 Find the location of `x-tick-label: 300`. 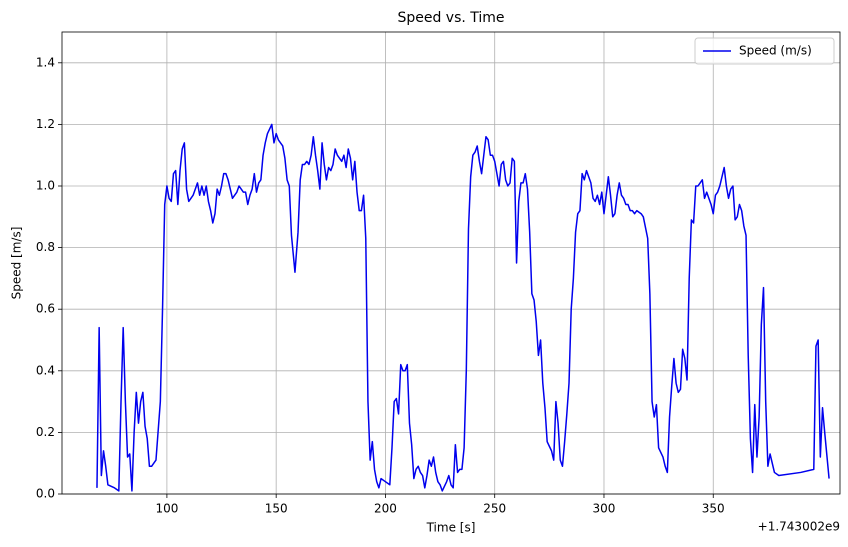

x-tick-label: 300 is located at coordinates (604, 509).